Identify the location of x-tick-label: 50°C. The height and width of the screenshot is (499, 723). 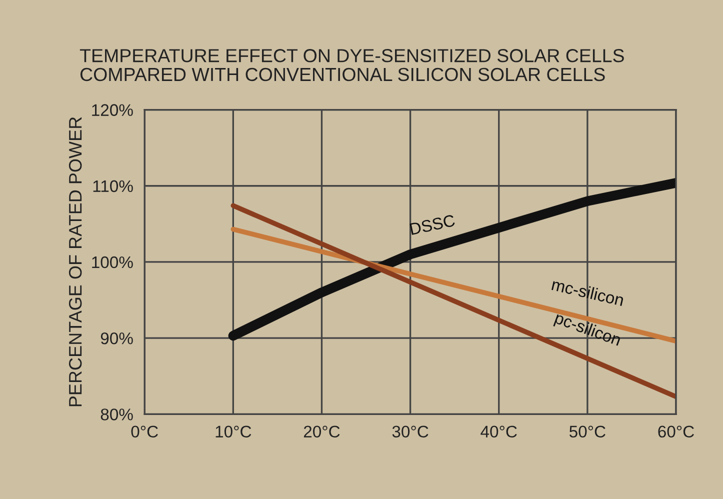
(587, 432).